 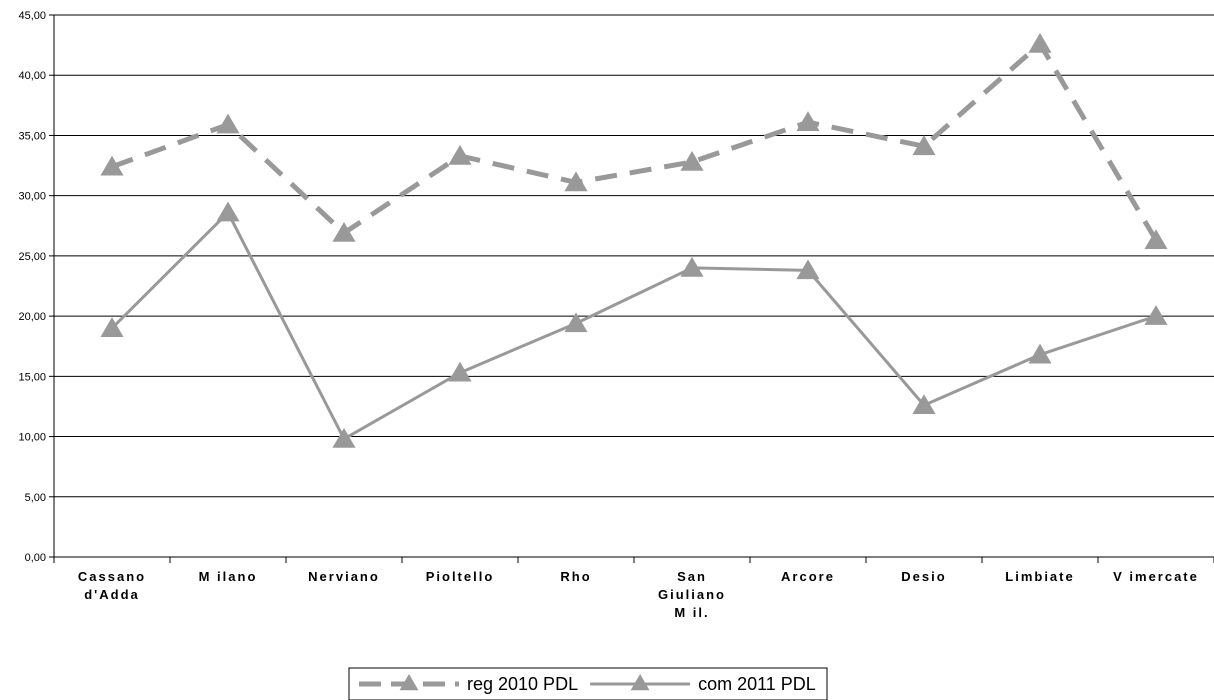 I want to click on y-tick-label: 45,00, so click(x=32, y=16).